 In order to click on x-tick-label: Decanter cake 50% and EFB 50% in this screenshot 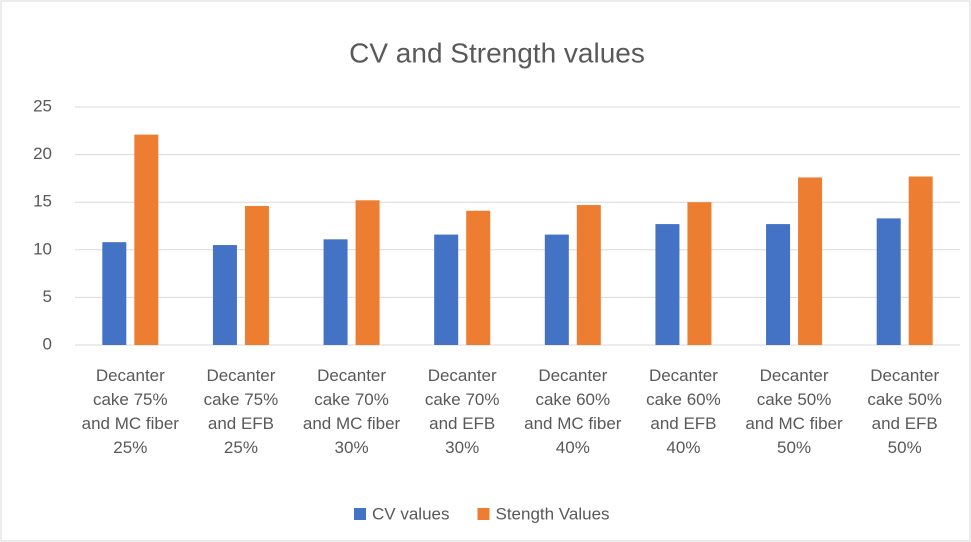, I will do `click(905, 411)`.